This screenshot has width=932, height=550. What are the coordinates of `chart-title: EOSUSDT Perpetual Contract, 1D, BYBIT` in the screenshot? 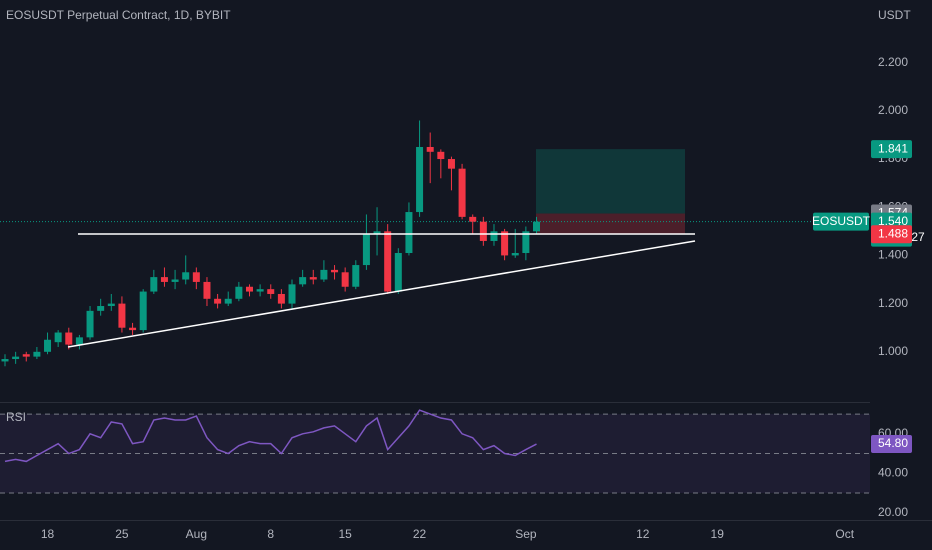 It's located at (118, 15).